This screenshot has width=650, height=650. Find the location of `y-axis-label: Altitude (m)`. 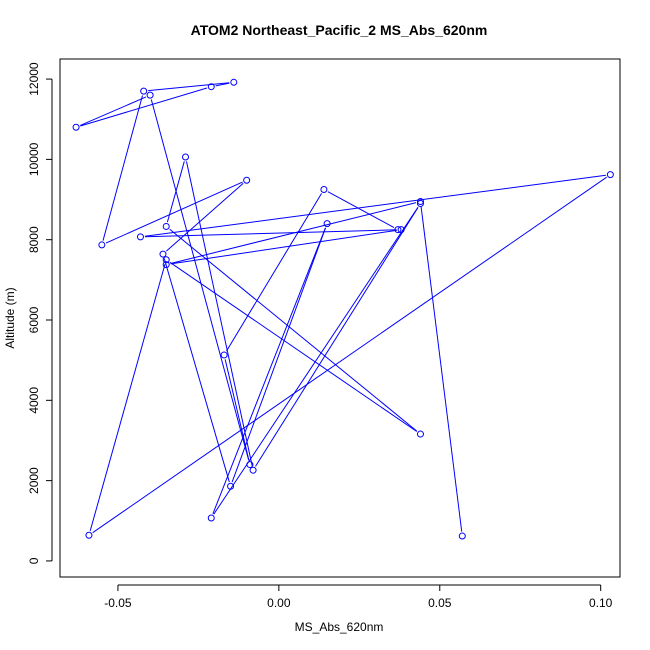

y-axis-label: Altitude (m) is located at coordinates (10, 317).